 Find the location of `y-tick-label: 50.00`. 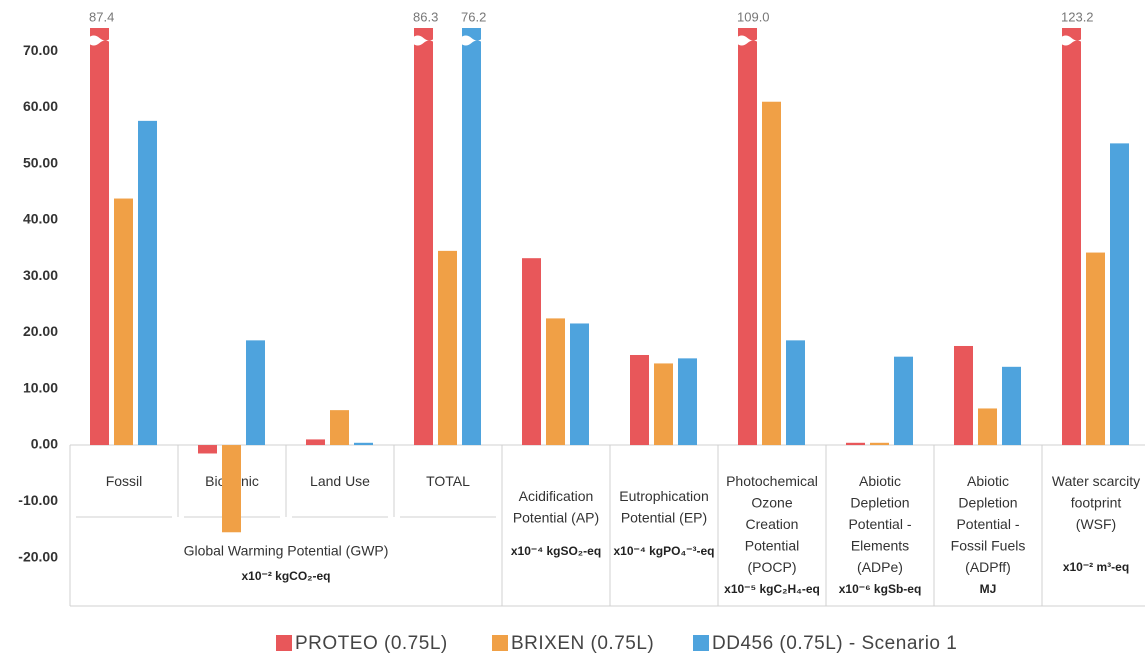

y-tick-label: 50.00 is located at coordinates (40, 162).